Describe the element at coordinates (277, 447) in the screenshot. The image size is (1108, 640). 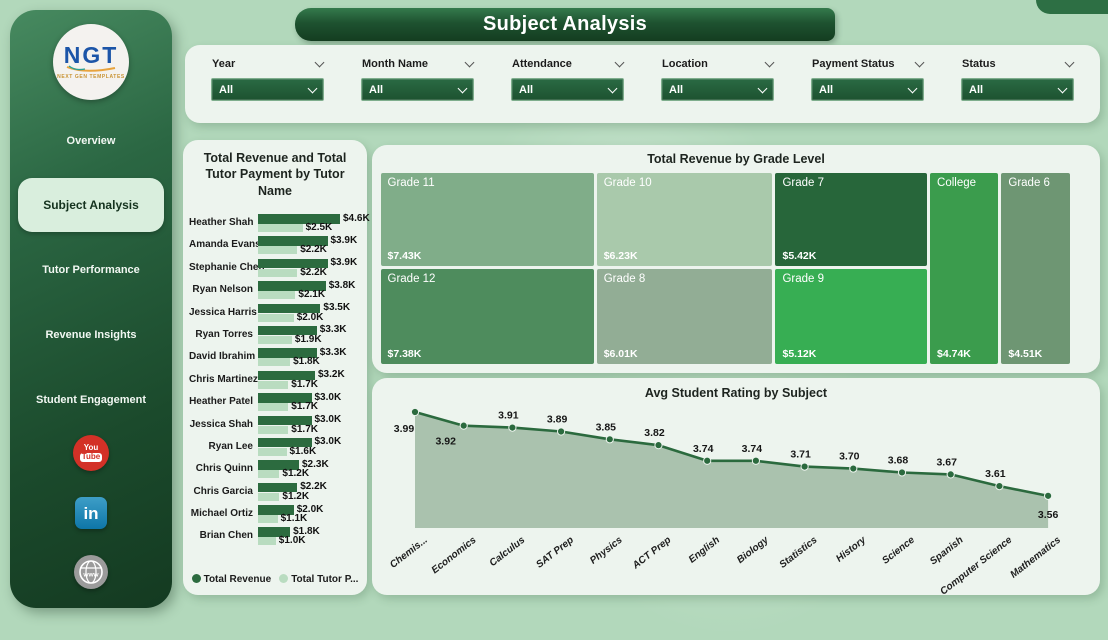
I see `table-row: Ryan Lee $3.0K $1.6K` at that location.